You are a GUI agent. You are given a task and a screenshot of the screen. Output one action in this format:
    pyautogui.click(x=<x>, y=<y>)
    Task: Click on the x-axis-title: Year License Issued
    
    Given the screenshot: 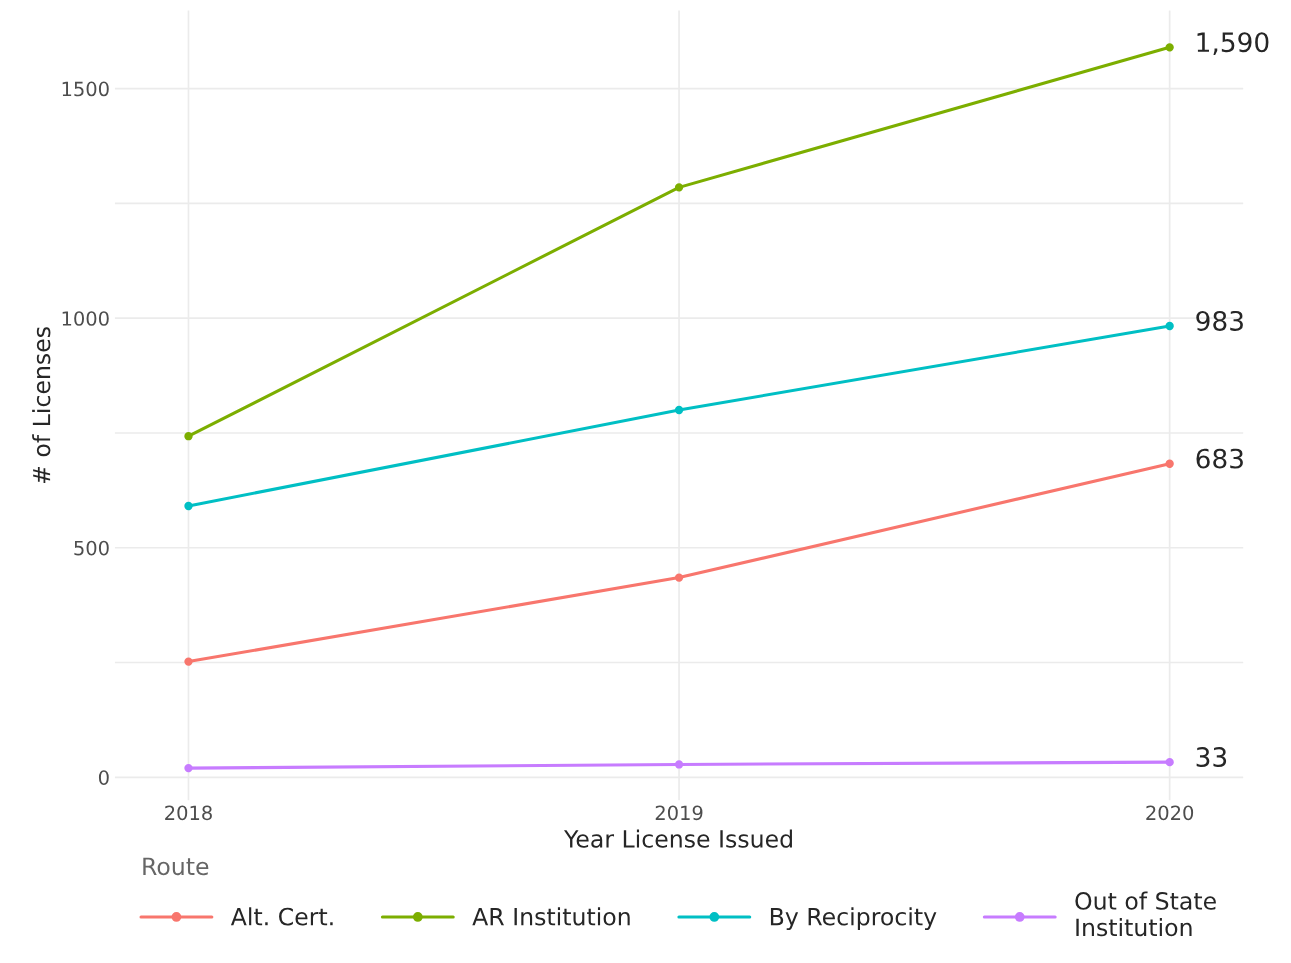 What is the action you would take?
    pyautogui.click(x=677, y=838)
    